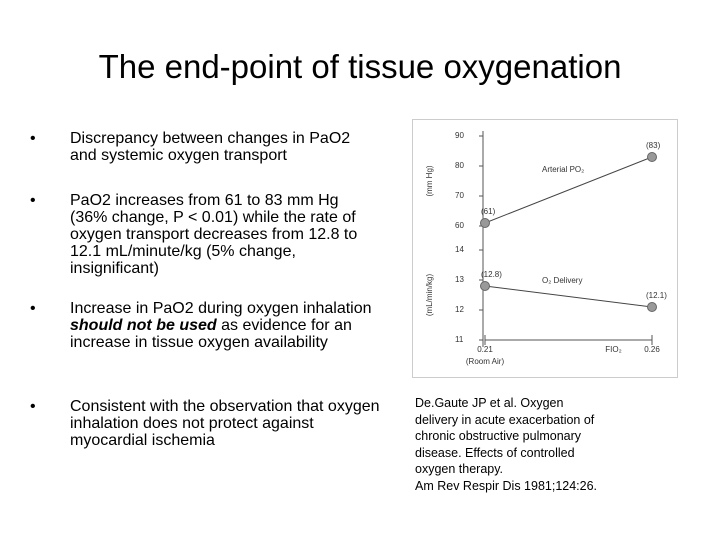 The height and width of the screenshot is (540, 720). I want to click on y-tick-label: 11, so click(459, 339).